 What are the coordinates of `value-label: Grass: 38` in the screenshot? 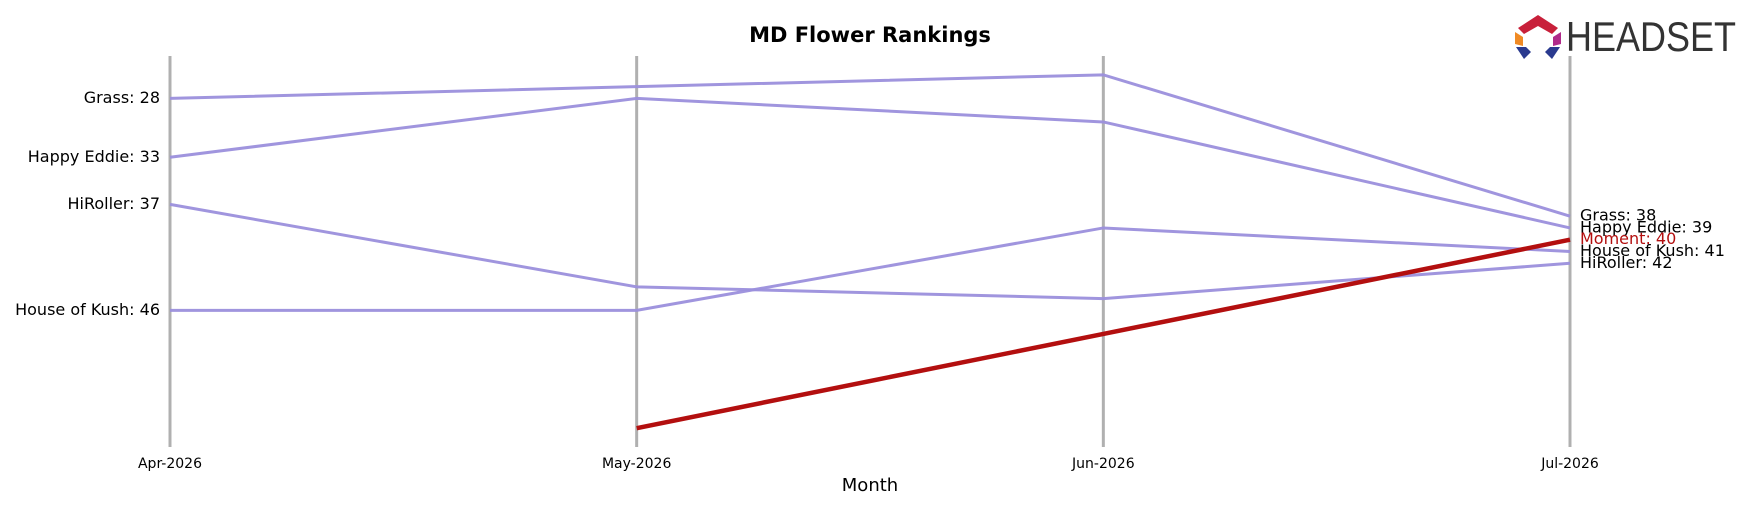 It's located at (1618, 215).